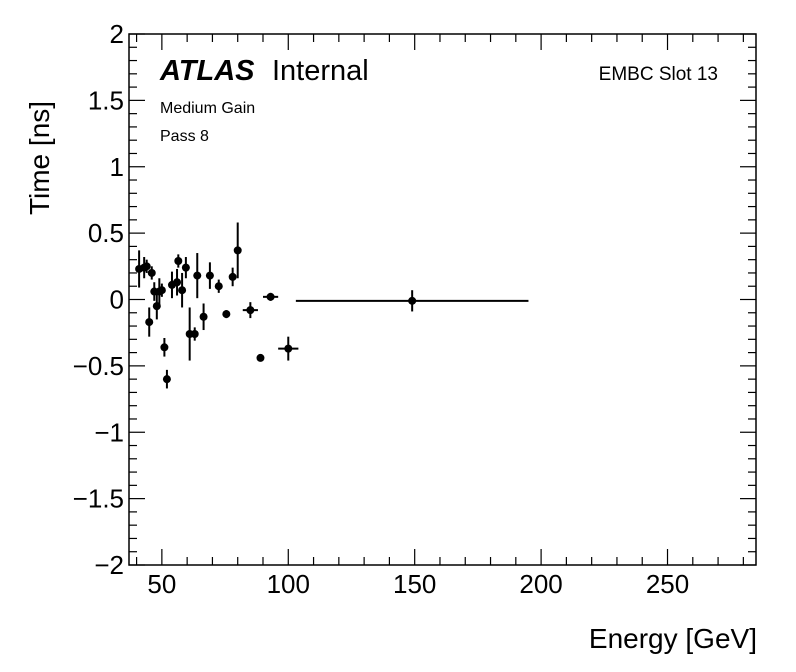 Image resolution: width=796 pixels, height=672 pixels. What do you see at coordinates (98, 499) in the screenshot?
I see `y-tick-label: −1.5` at bounding box center [98, 499].